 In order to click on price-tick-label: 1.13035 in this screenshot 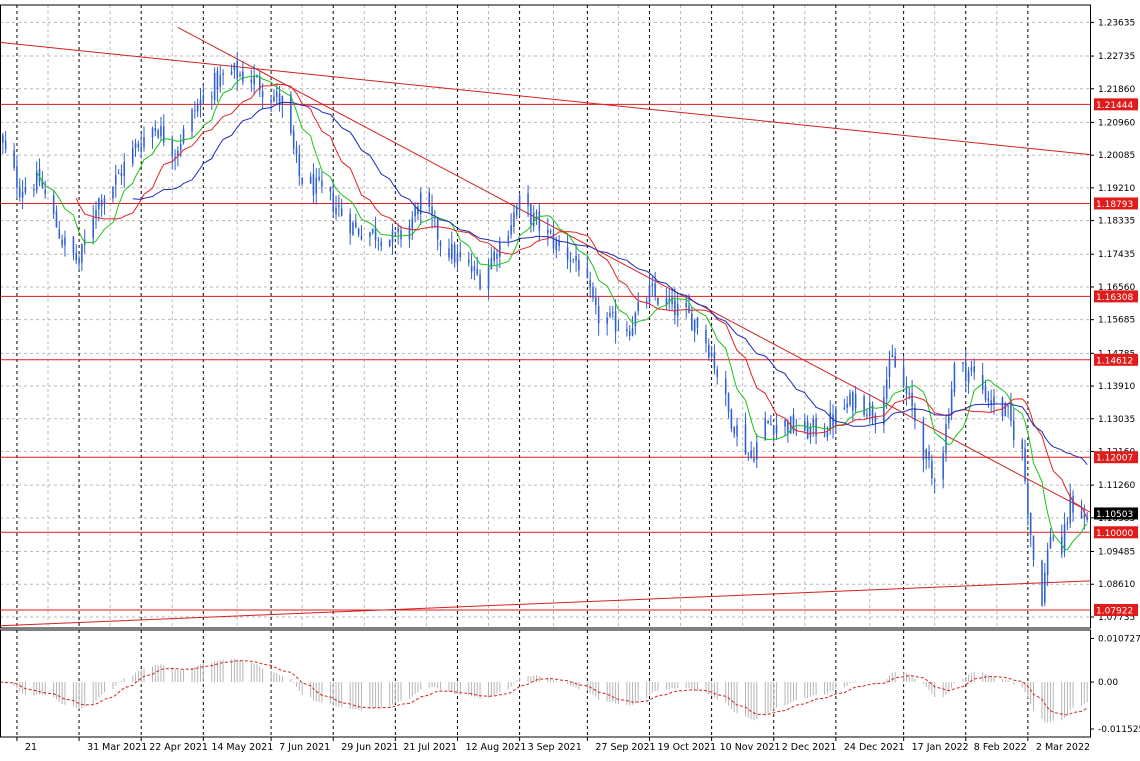, I will do `click(1116, 420)`.